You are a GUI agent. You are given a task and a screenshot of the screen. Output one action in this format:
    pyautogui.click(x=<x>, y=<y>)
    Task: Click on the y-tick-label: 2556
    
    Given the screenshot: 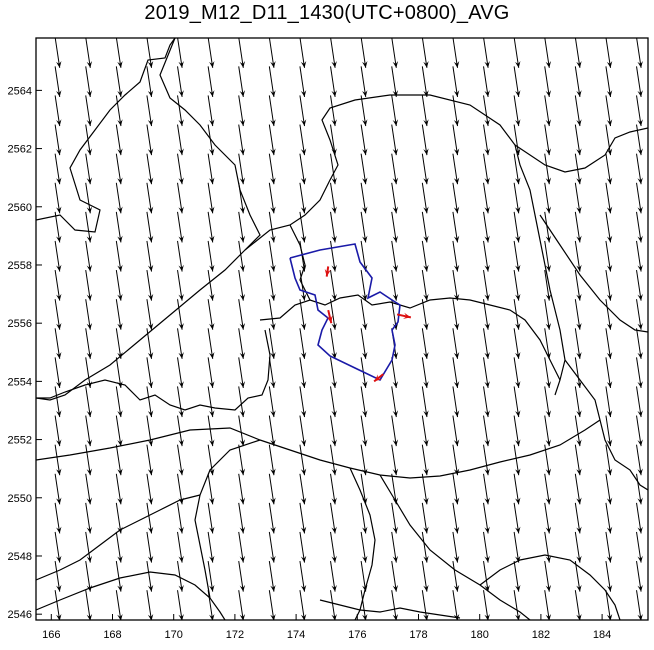 What is the action you would take?
    pyautogui.click(x=20, y=324)
    